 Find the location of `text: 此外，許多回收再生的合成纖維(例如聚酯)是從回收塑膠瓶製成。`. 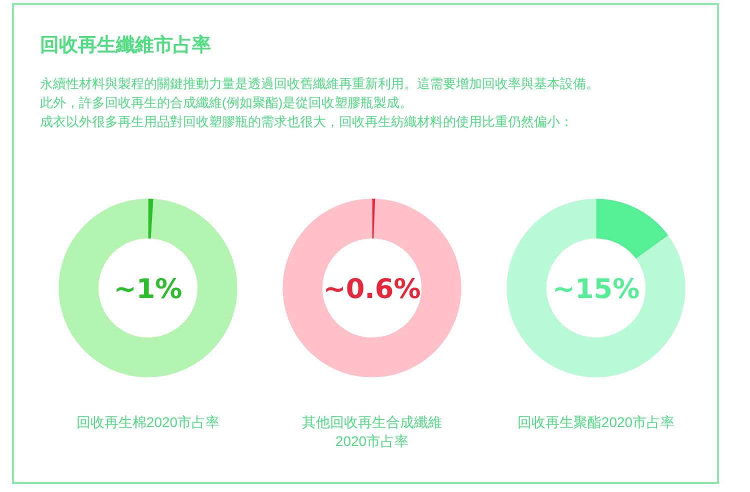

text: 此外，許多回收再生的合成纖維(例如聚酯)是從回收塑膠瓶製成。 is located at coordinates (227, 103).